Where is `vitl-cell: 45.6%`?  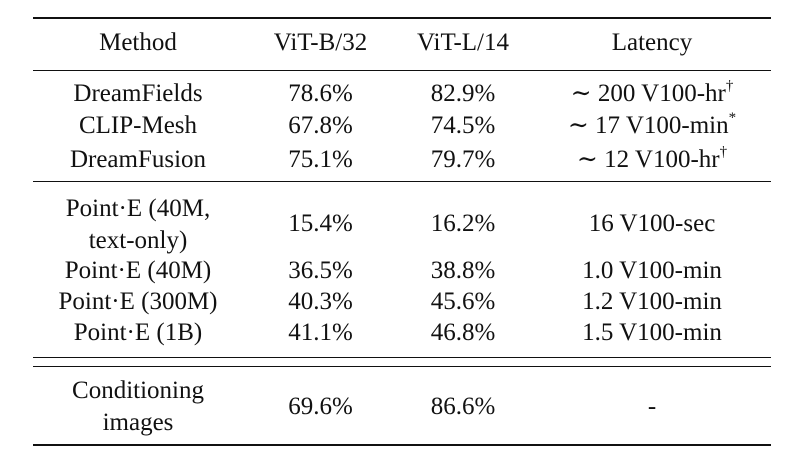
vitl-cell: 45.6% is located at coordinates (463, 301).